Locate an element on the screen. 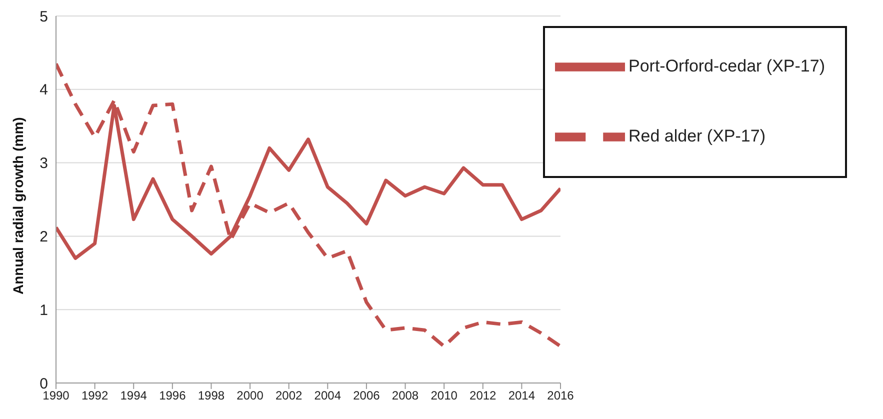 This screenshot has height=419, width=883. legend-label: Red alder (XP-17) is located at coordinates (697, 136).